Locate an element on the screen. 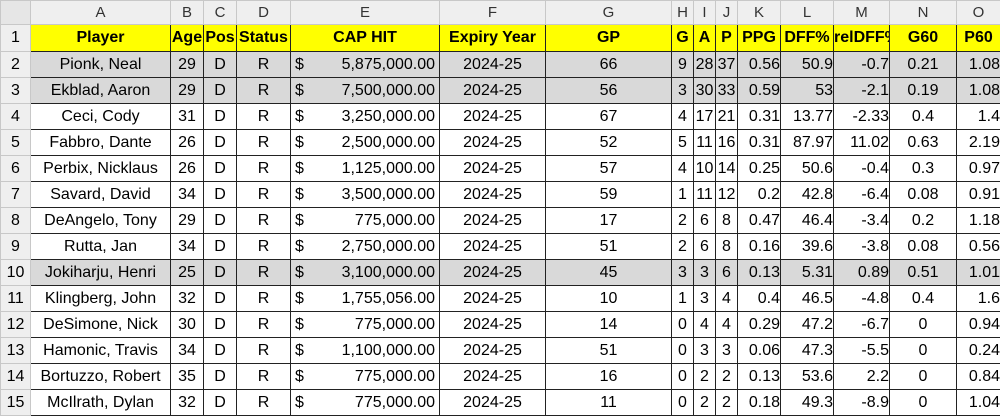  cell: 1.01 is located at coordinates (978, 273).